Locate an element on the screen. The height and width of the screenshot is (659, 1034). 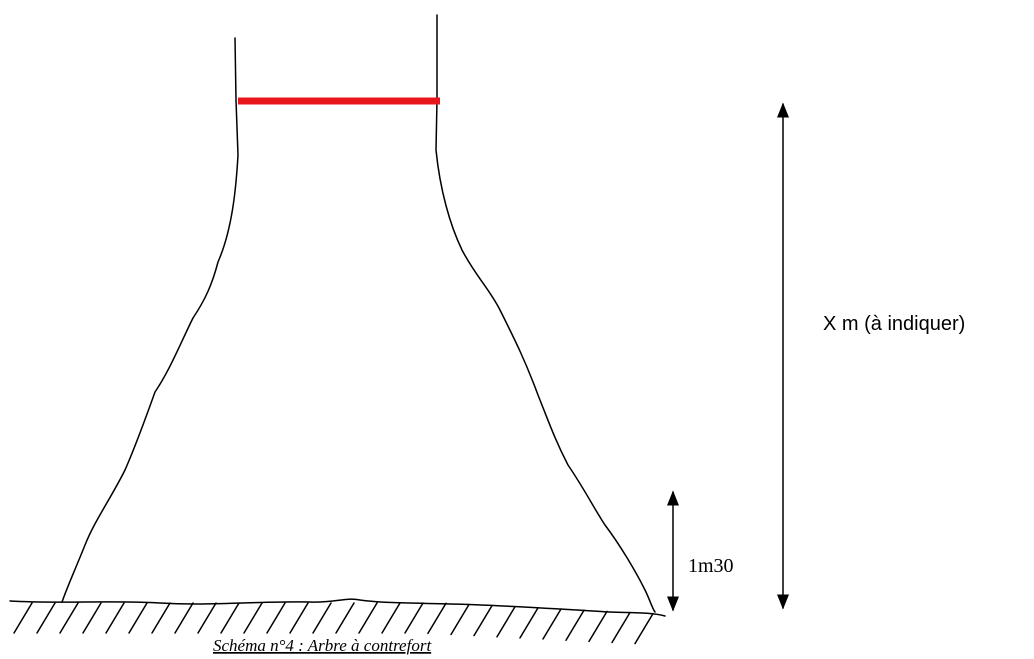
base-label: 1m30 is located at coordinates (711, 566).